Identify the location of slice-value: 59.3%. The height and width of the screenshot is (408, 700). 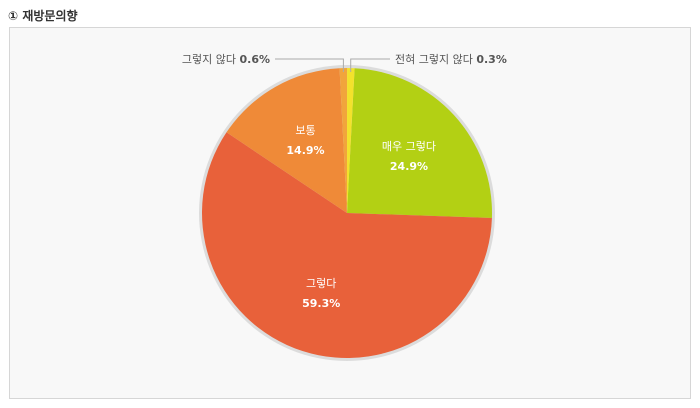
(321, 303).